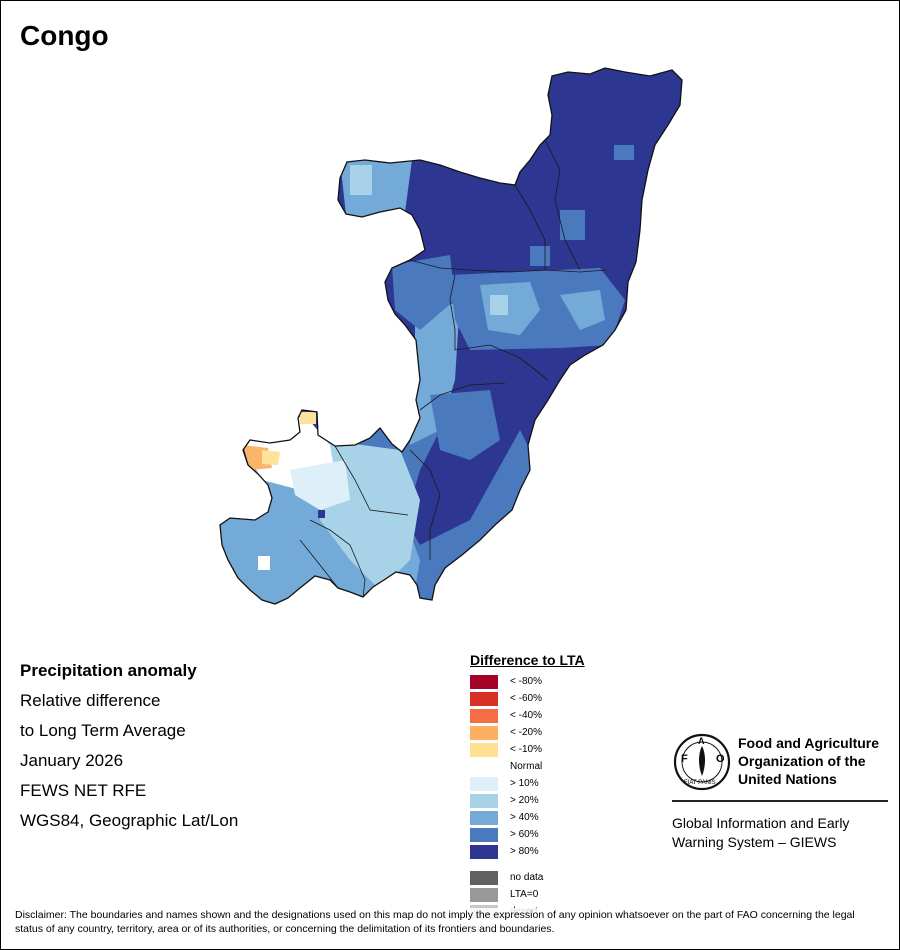 This screenshot has width=900, height=950. I want to click on legend-extra-item-label: LTA=0, so click(524, 894).